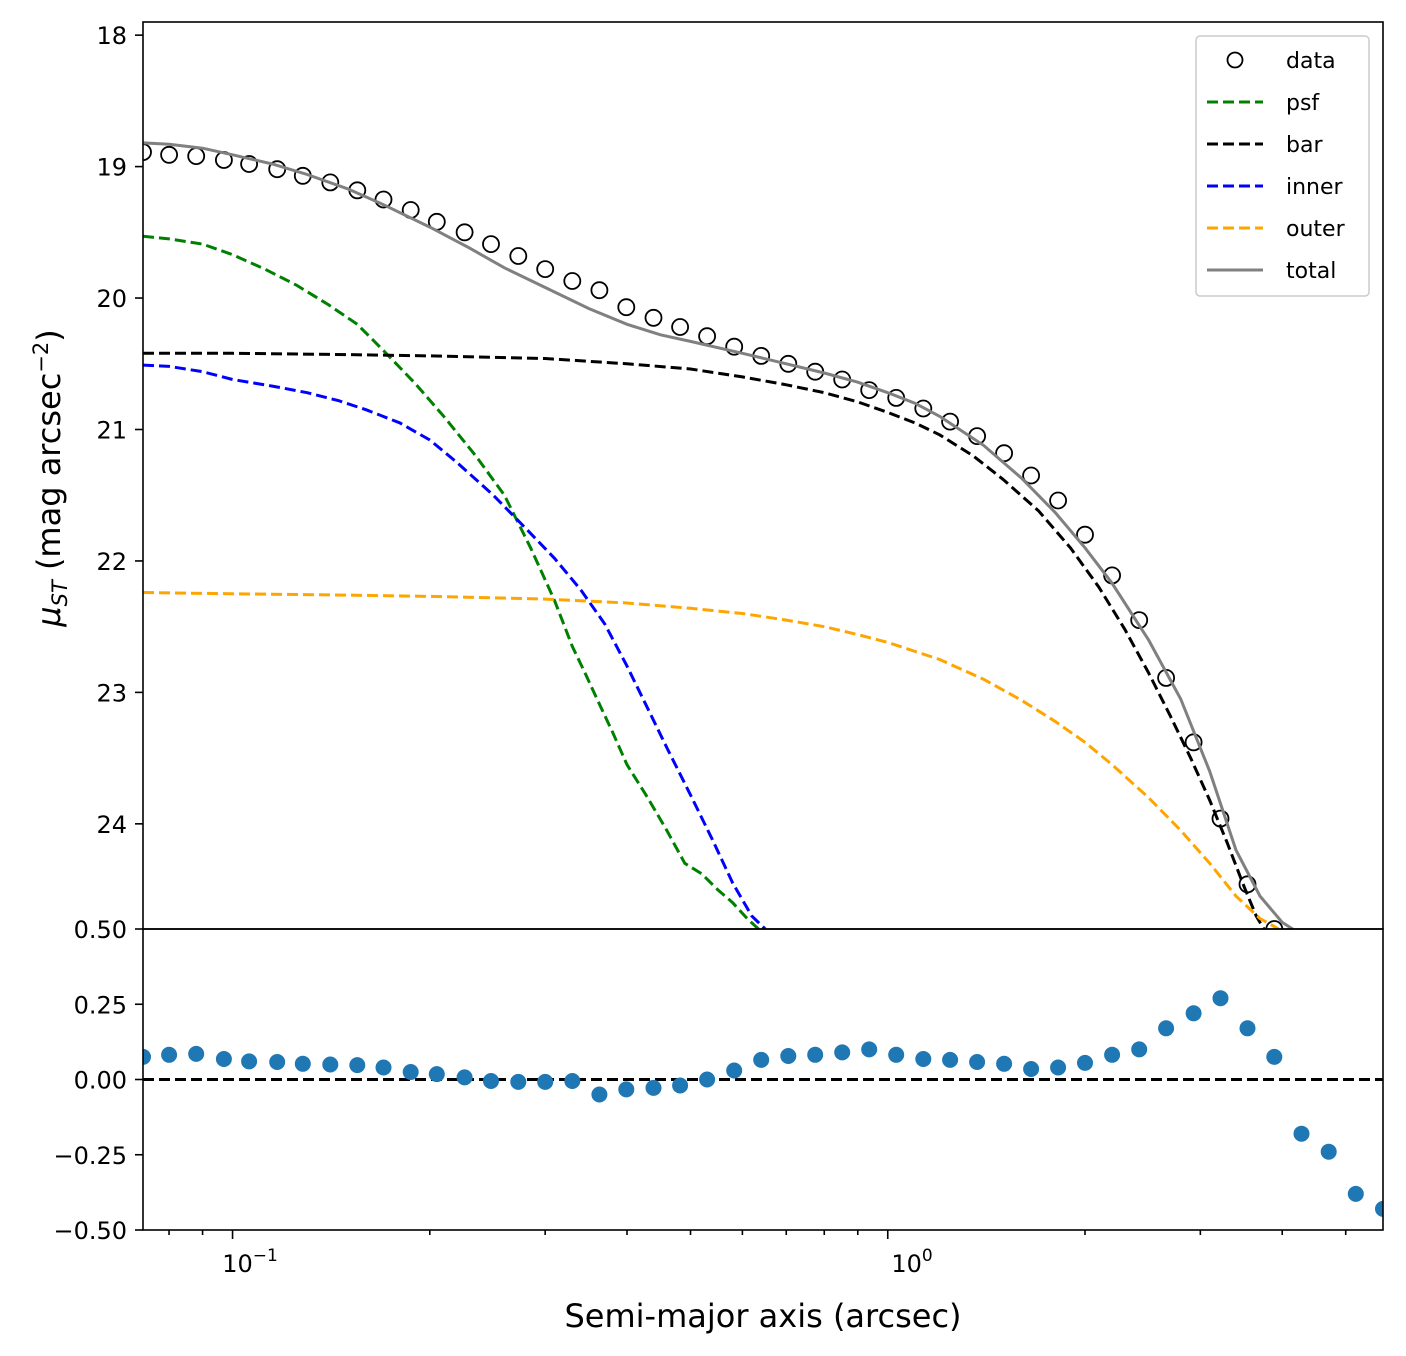 The height and width of the screenshot is (1356, 1406). I want to click on y-tick-label: 0.50, so click(100, 930).